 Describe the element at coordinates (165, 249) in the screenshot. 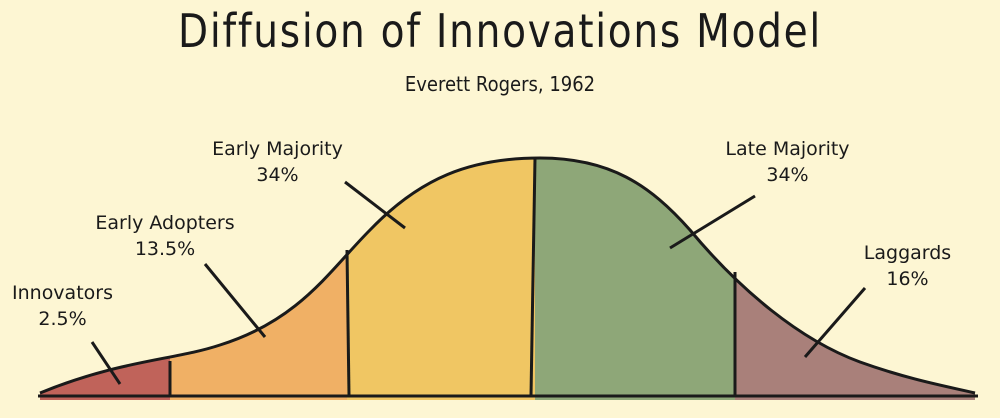

I see `label-percent: 13.5%` at that location.